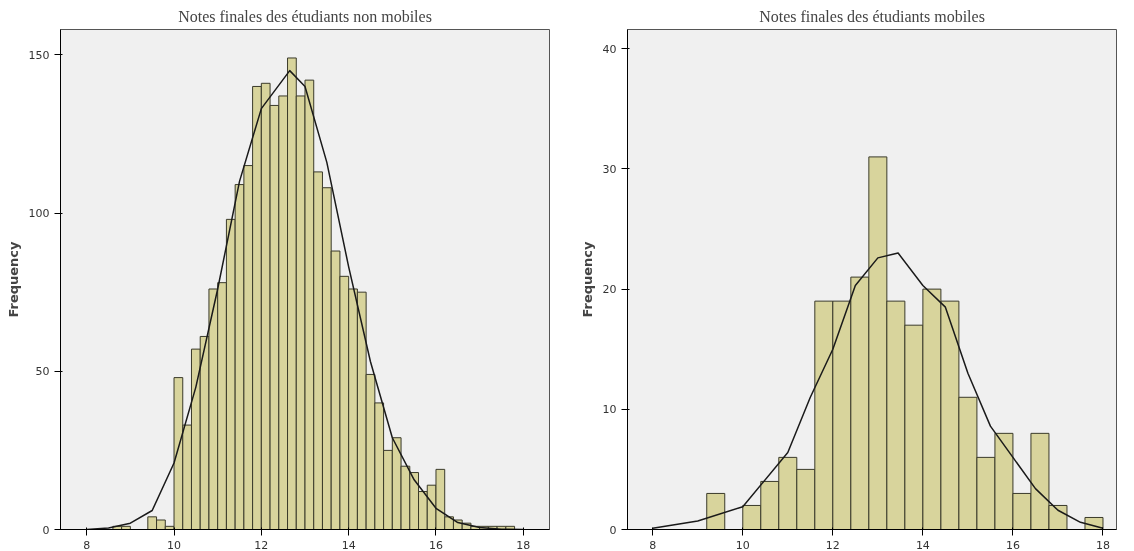 The width and height of the screenshot is (1134, 551). Describe the element at coordinates (609, 49) in the screenshot. I see `y-tick-label: 40` at that location.